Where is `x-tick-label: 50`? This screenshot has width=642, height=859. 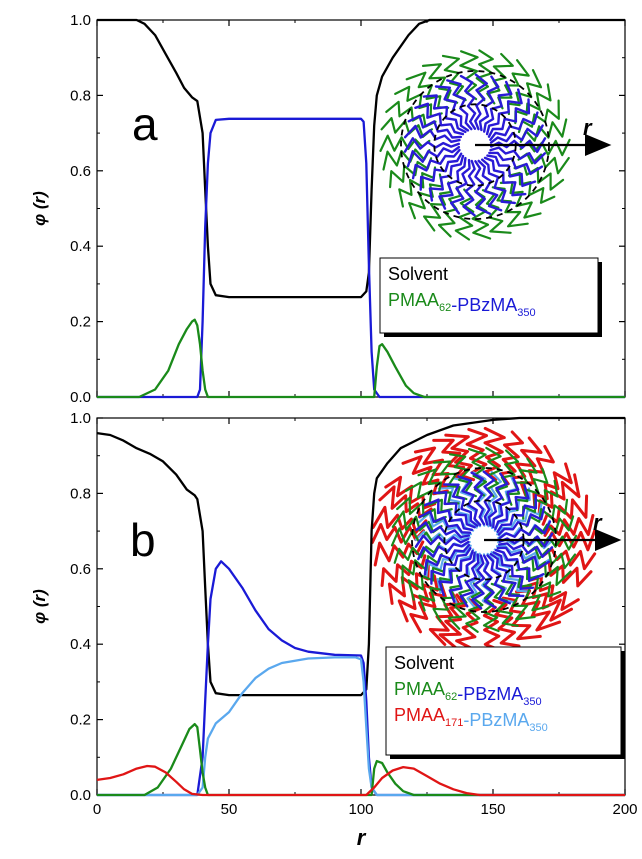 x-tick-label: 50 is located at coordinates (229, 809).